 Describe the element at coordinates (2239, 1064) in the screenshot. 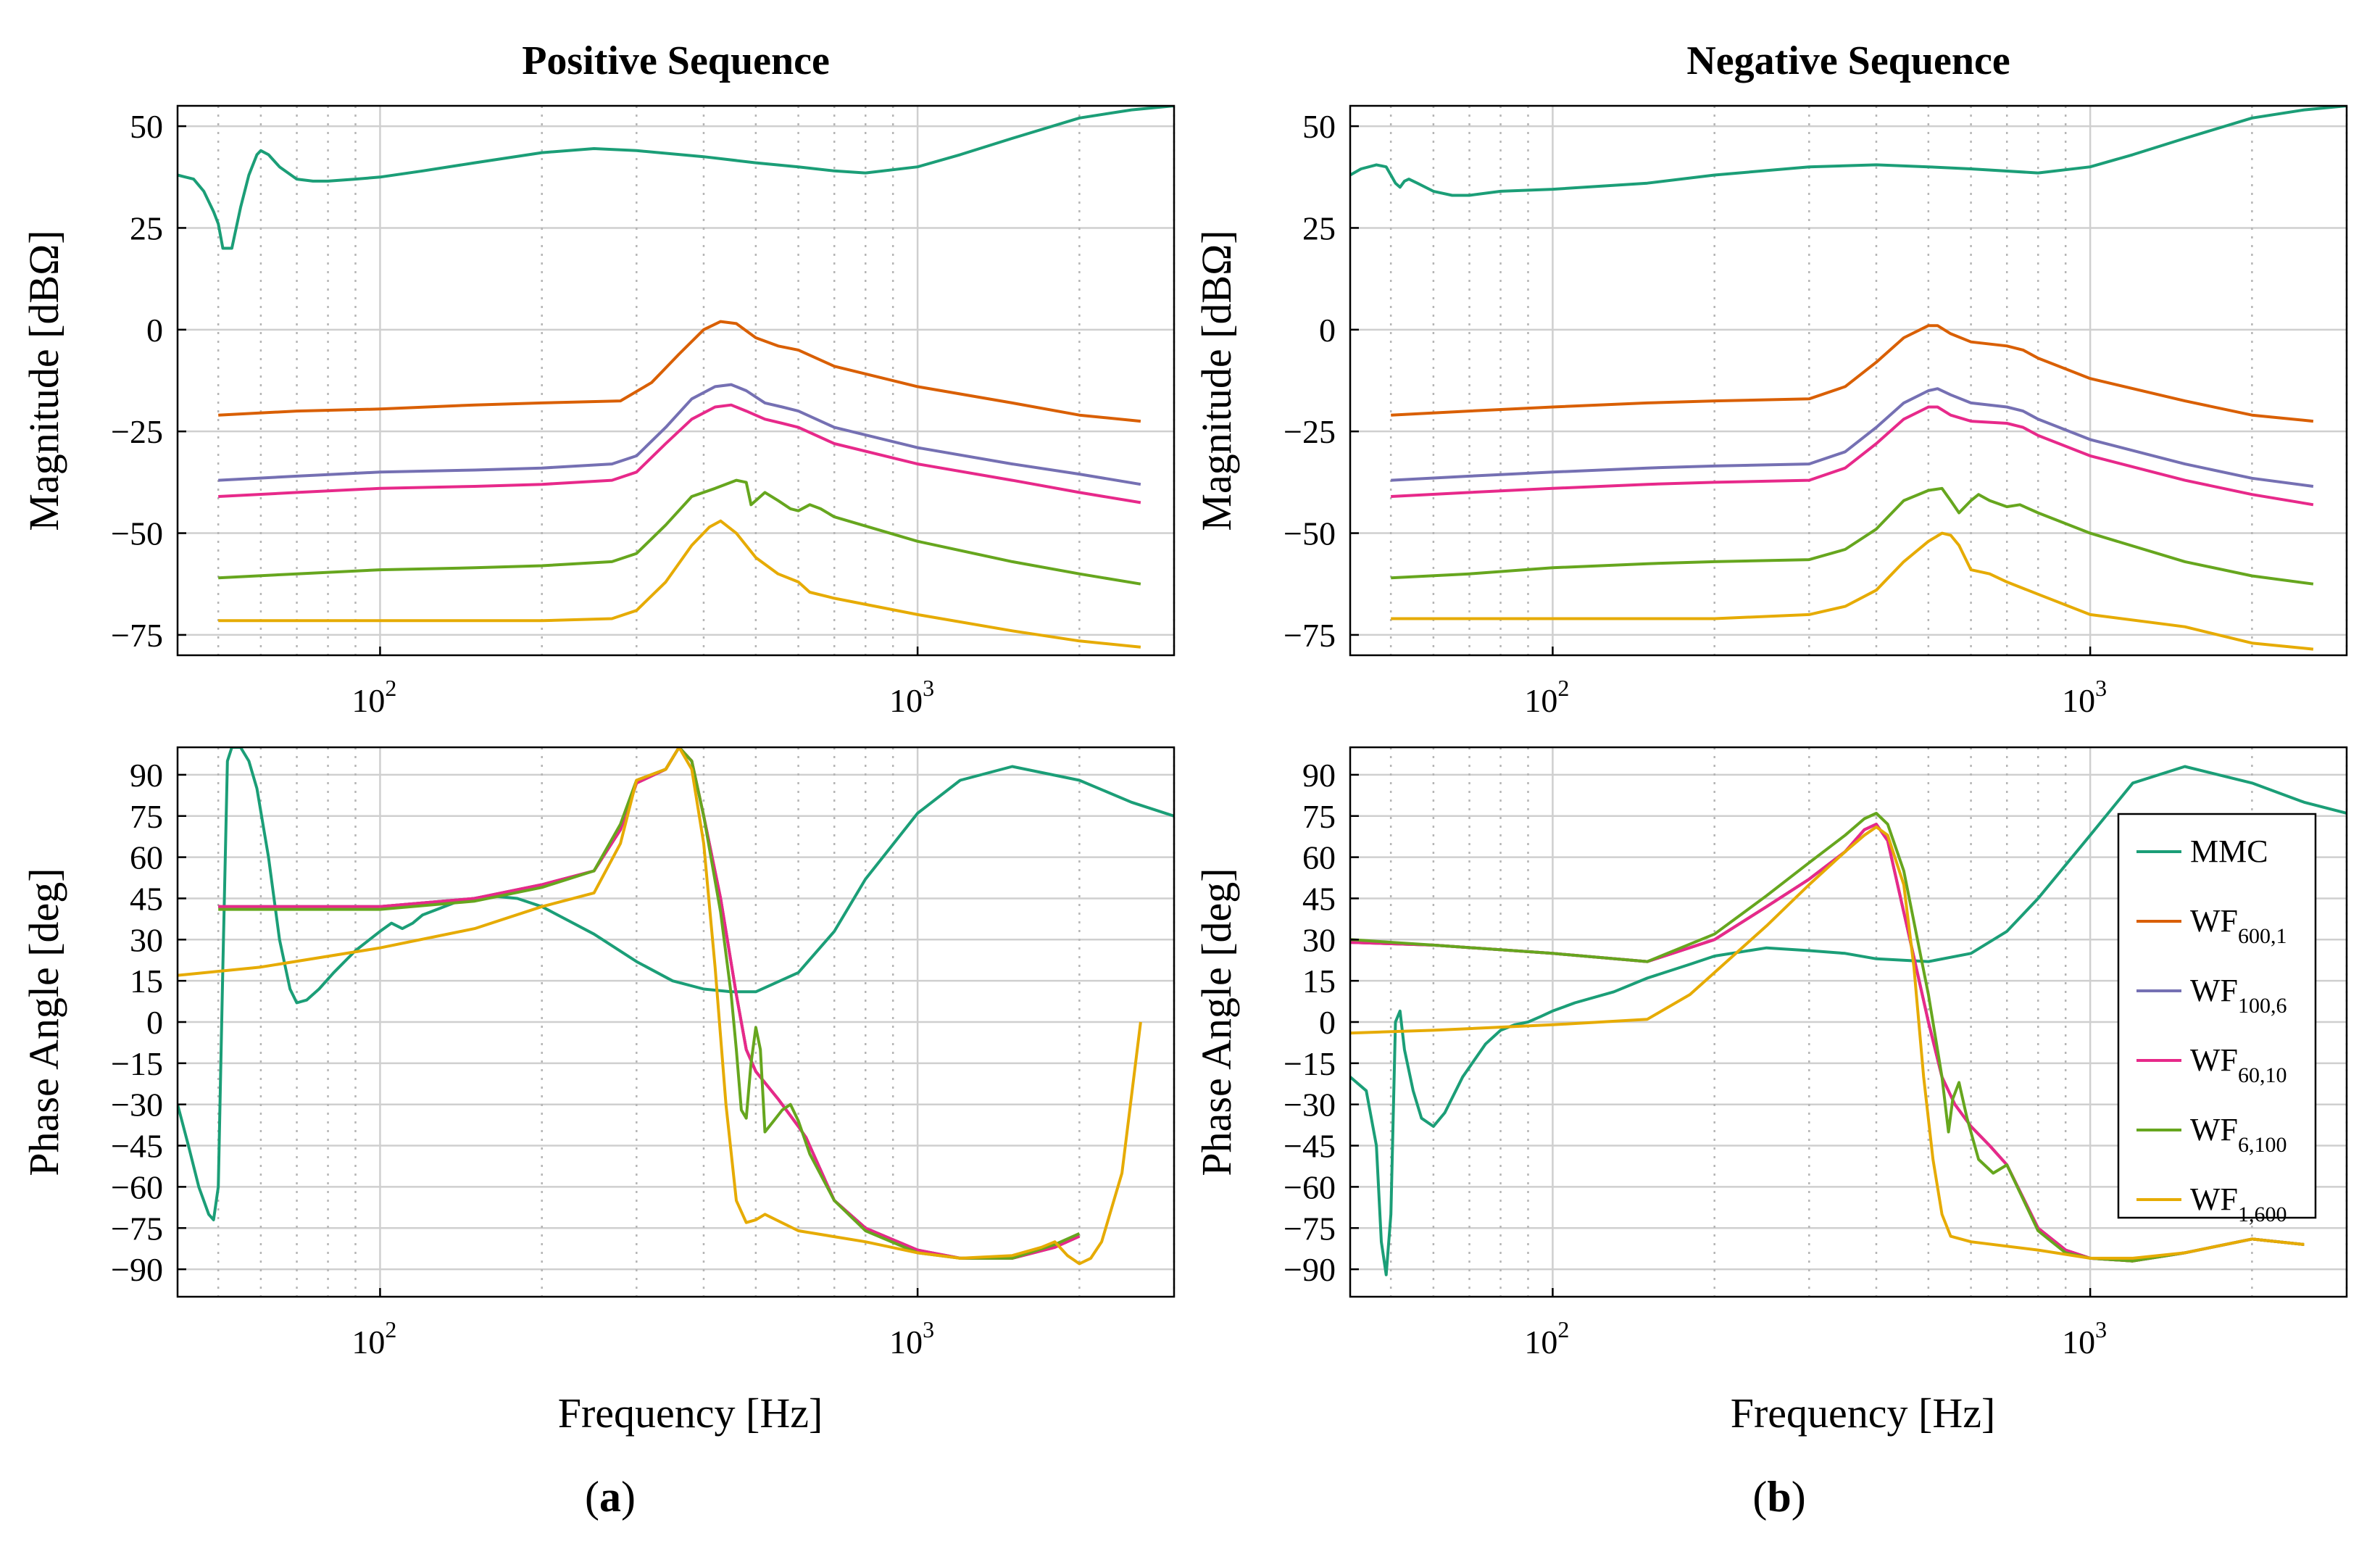

I see `legend-label-wf60-10: WF60,10` at that location.